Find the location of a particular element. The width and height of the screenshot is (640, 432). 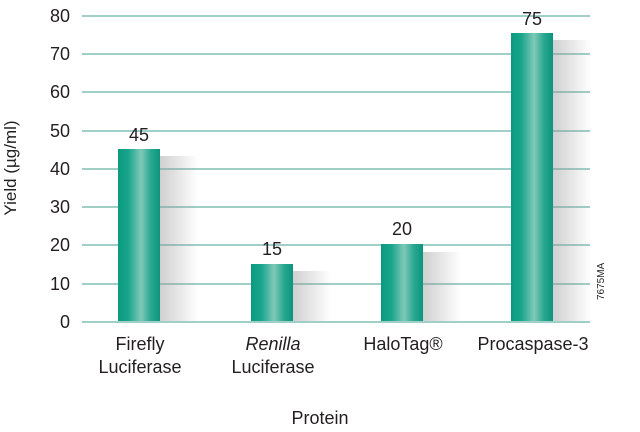

figure-code: 7675MA is located at coordinates (601, 281).